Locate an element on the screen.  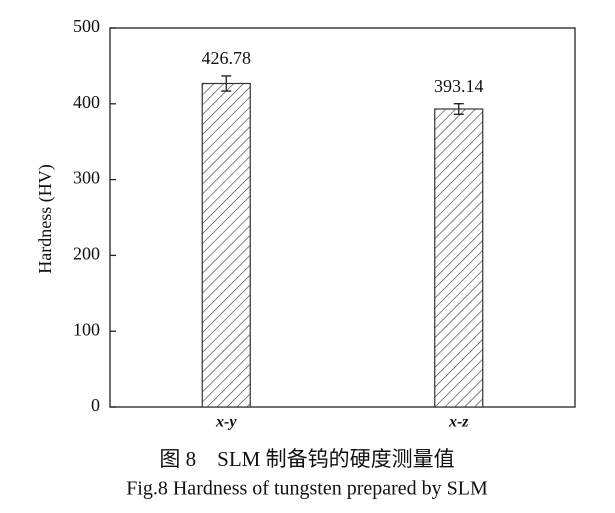
y-tick-label: 400 is located at coordinates (86, 102).